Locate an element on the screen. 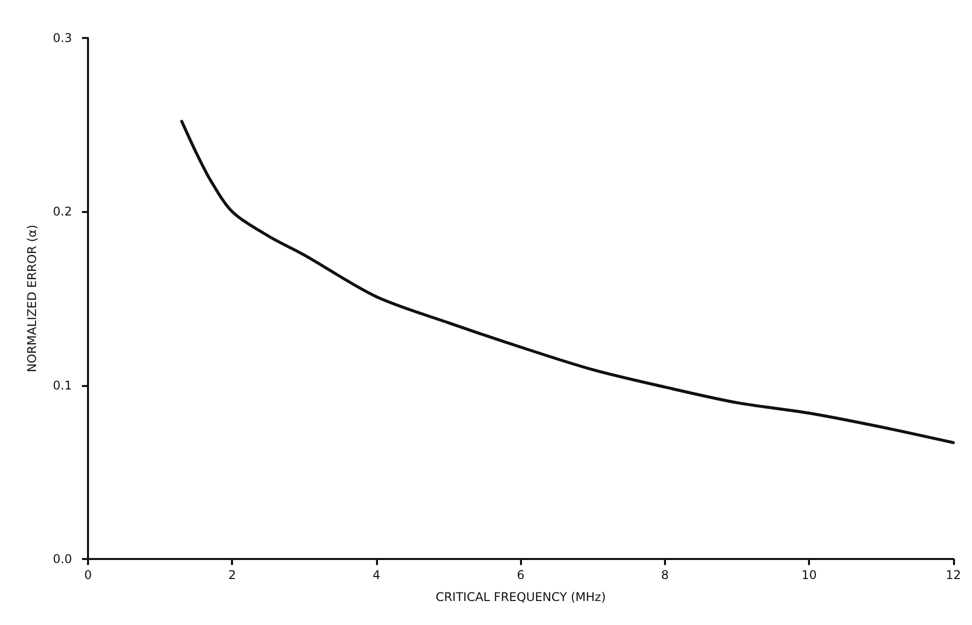 The width and height of the screenshot is (972, 625). x-tick-label: 6 is located at coordinates (520, 575).